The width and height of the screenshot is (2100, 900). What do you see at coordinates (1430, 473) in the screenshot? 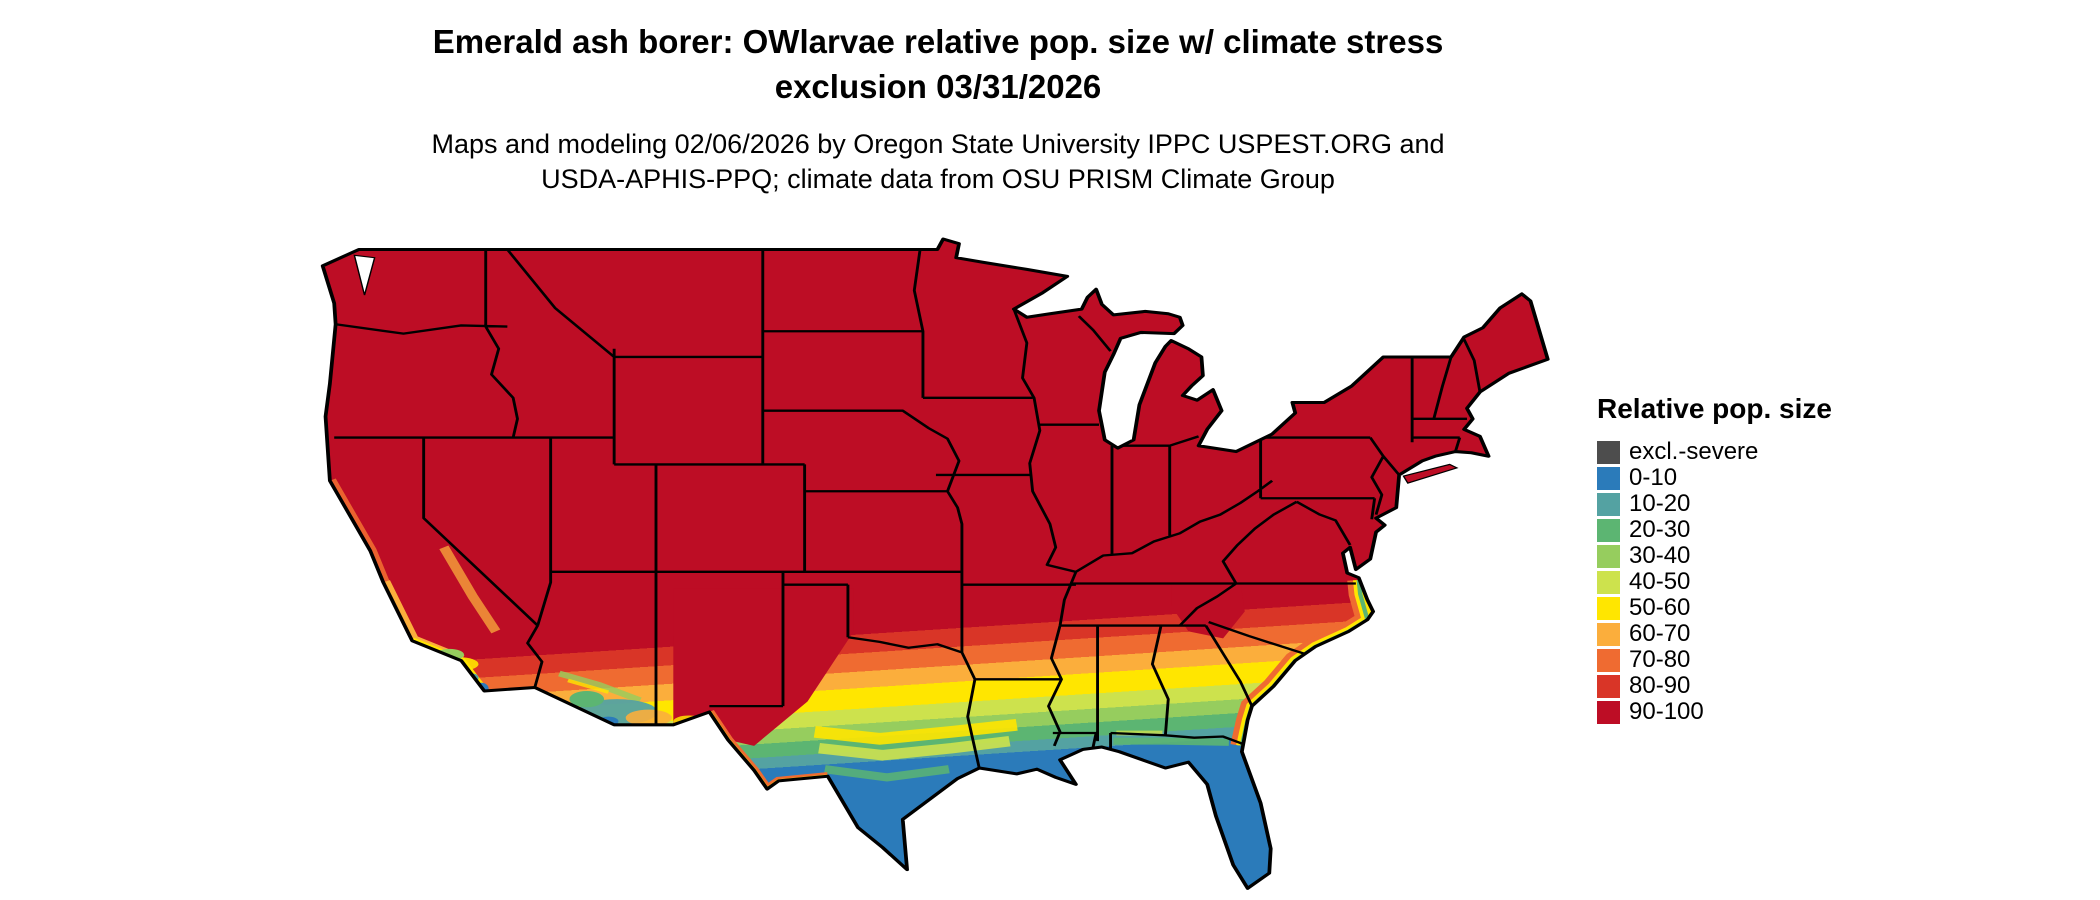
I see `long-island` at bounding box center [1430, 473].